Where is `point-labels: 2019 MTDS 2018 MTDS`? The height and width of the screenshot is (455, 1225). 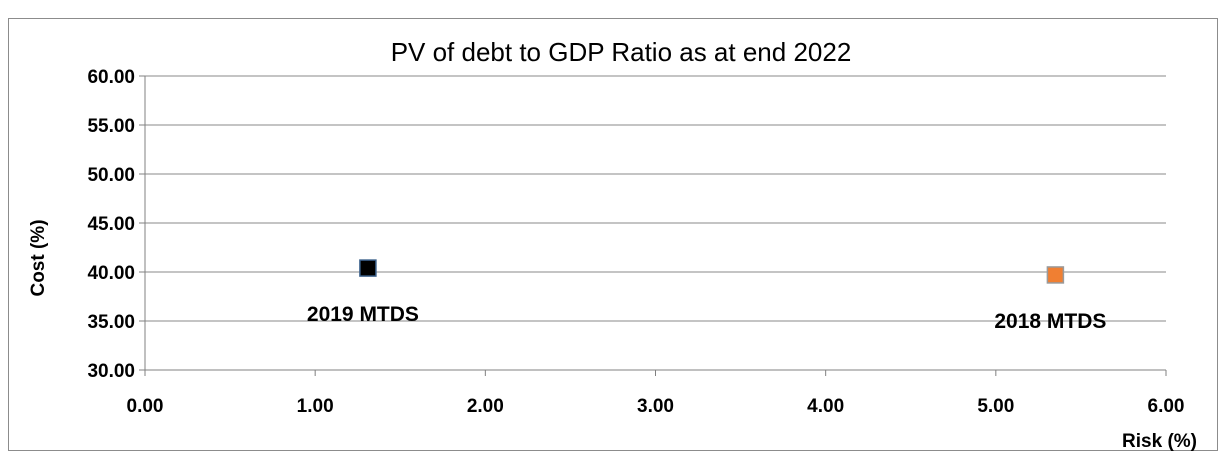 point-labels: 2019 MTDS 2018 MTDS is located at coordinates (707, 318).